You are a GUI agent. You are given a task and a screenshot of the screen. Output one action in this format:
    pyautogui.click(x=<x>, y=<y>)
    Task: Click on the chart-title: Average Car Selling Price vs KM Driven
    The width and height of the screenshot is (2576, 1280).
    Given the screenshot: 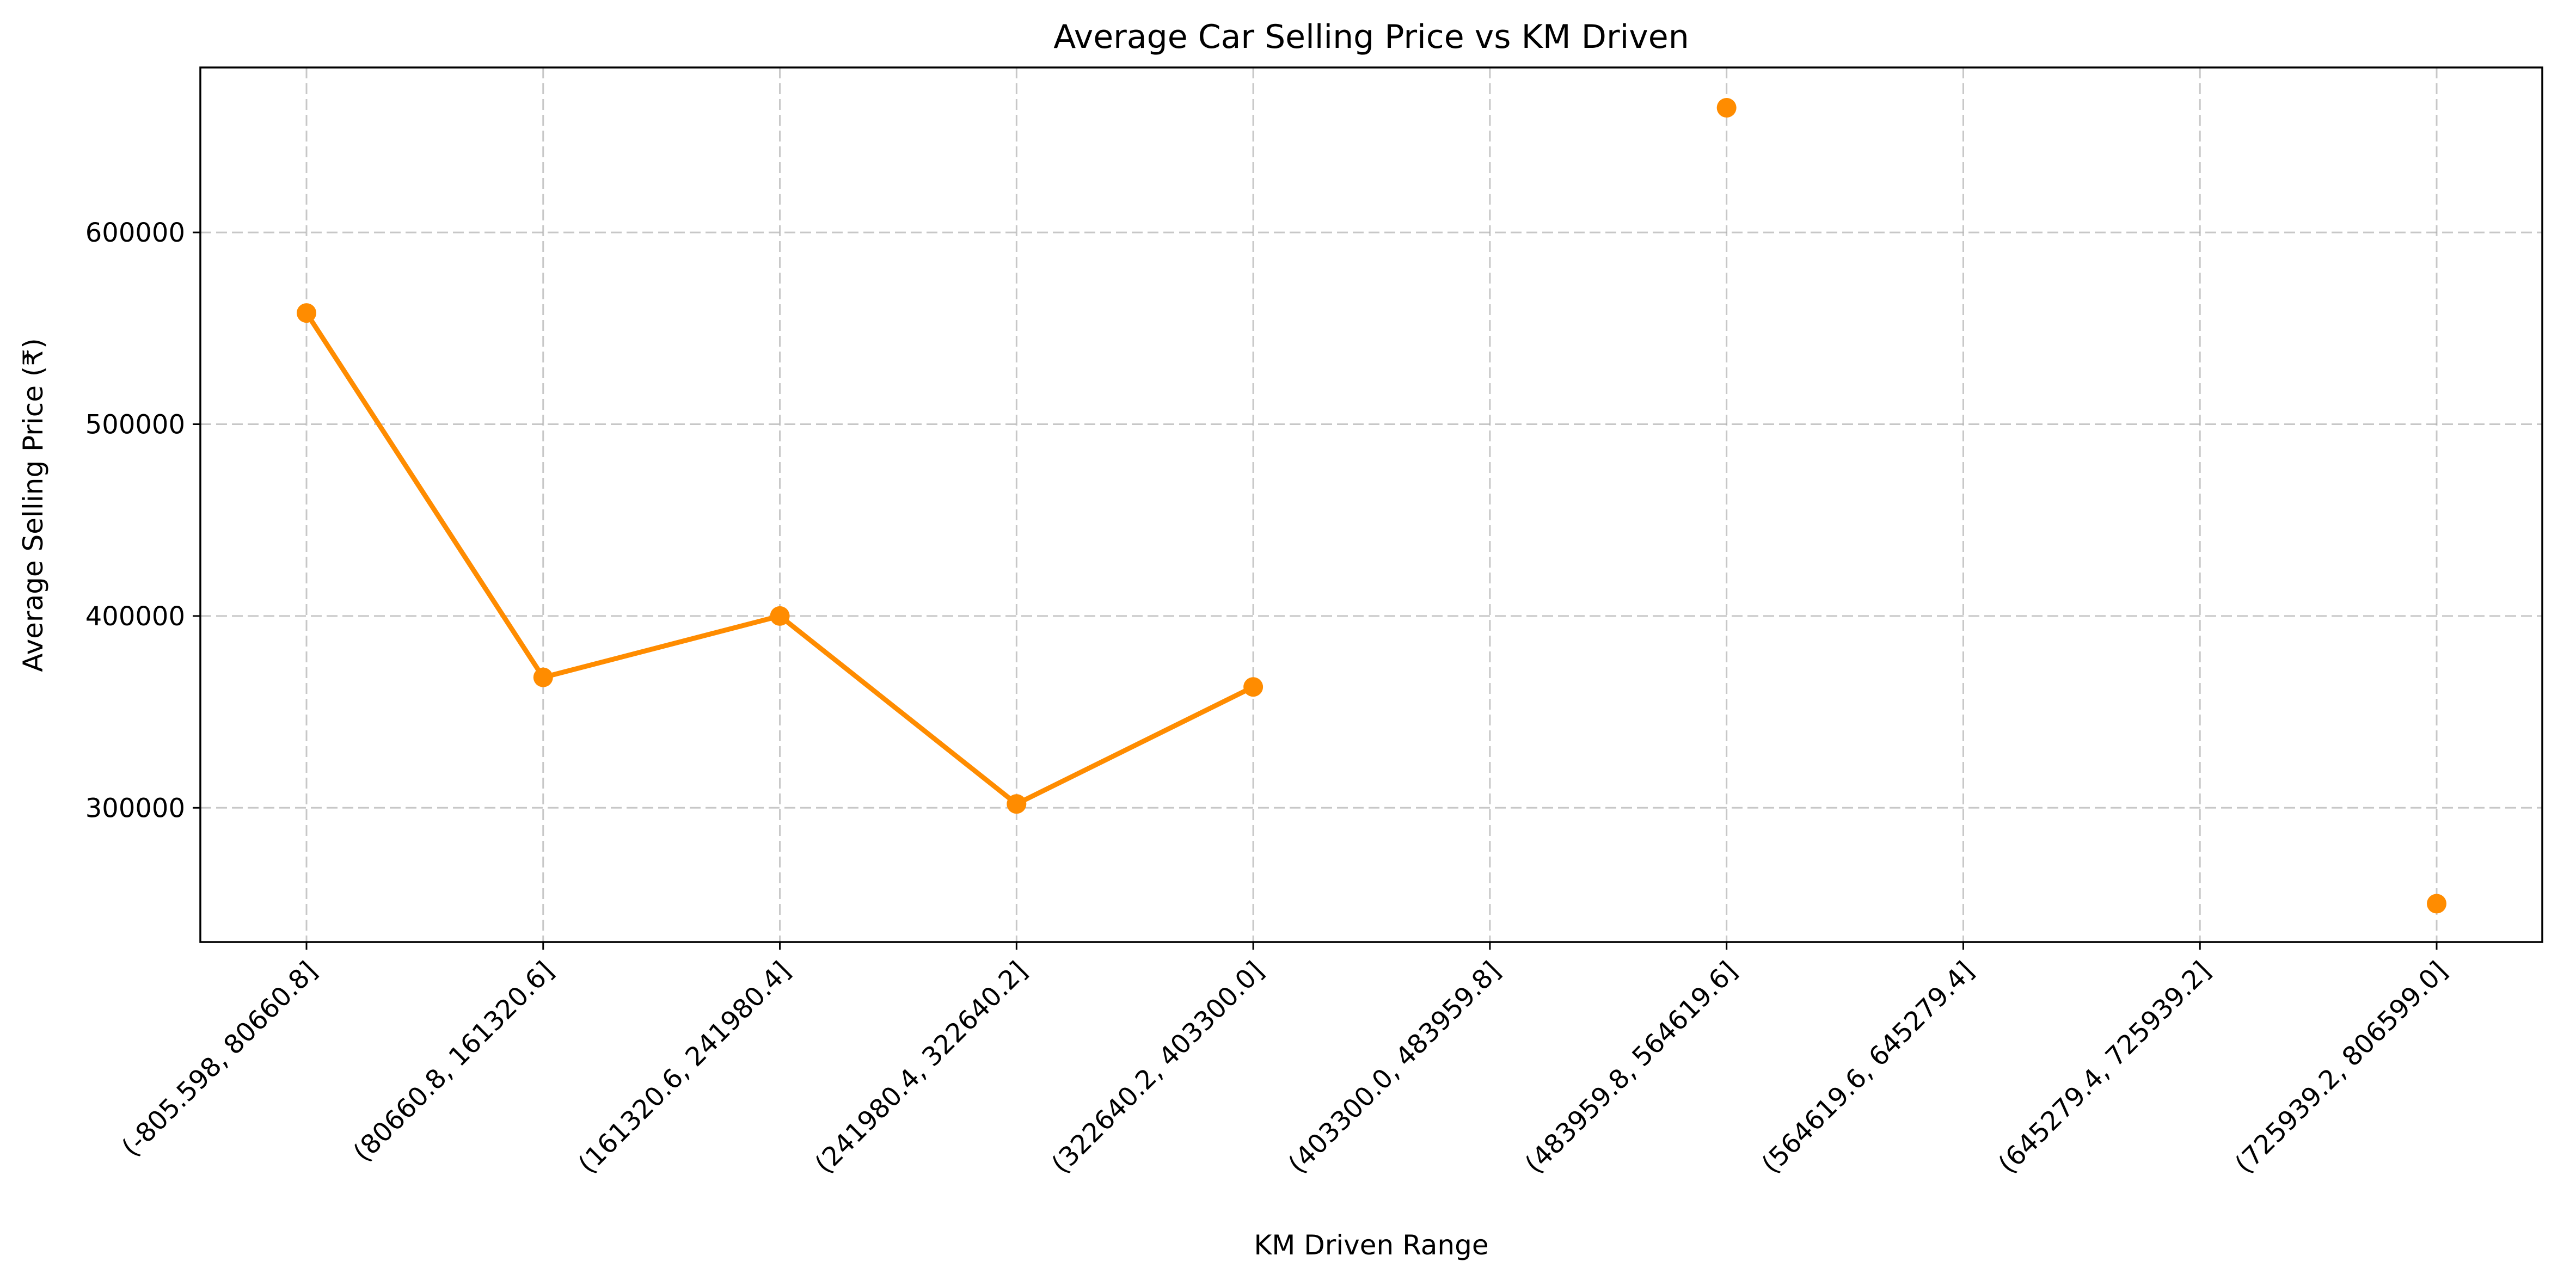 What is the action you would take?
    pyautogui.click(x=1371, y=37)
    